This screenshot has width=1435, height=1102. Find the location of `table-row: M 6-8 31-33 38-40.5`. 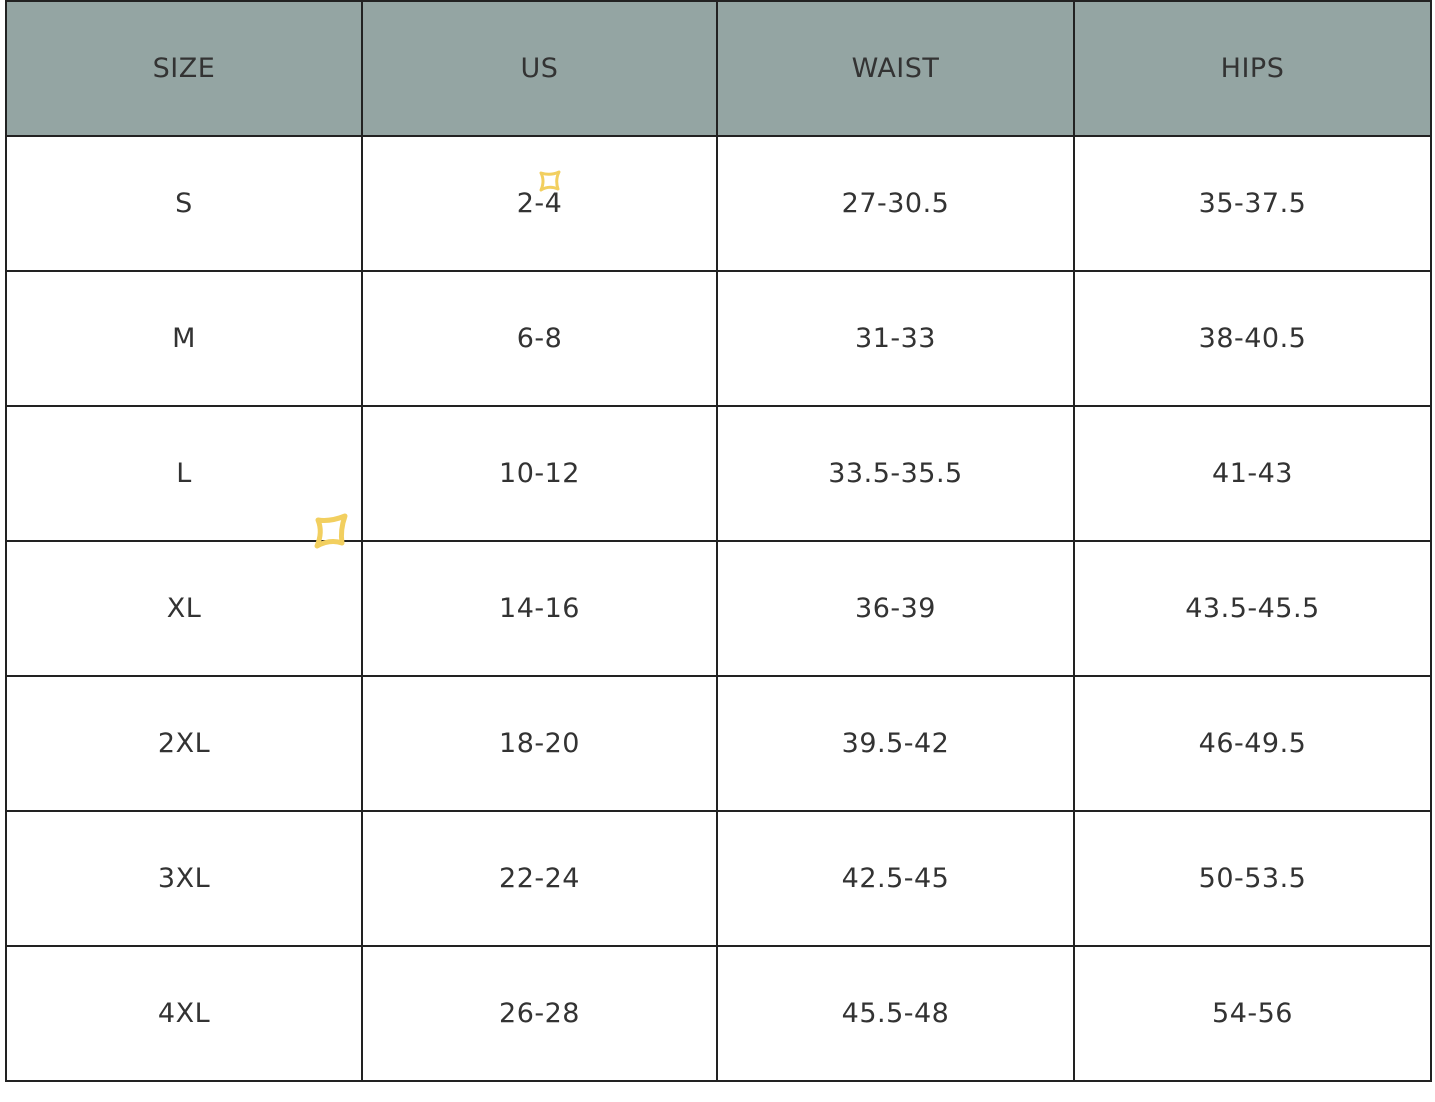

table-row: M 6-8 31-33 38-40.5 is located at coordinates (718, 338).